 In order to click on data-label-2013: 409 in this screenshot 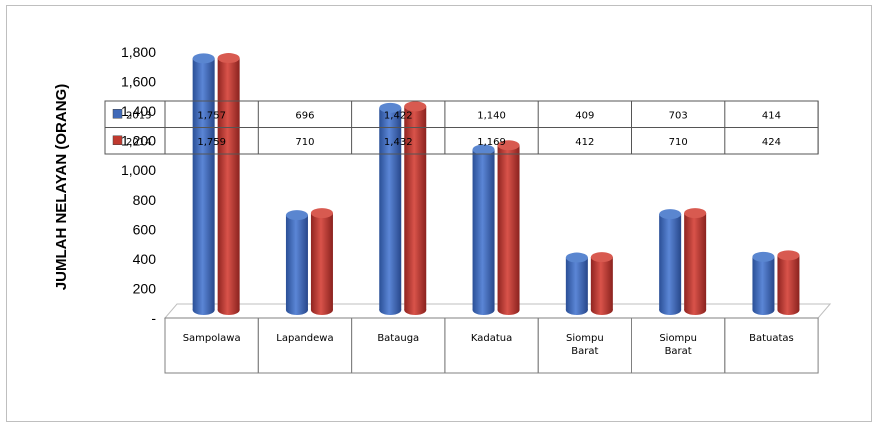, I will do `click(584, 115)`.